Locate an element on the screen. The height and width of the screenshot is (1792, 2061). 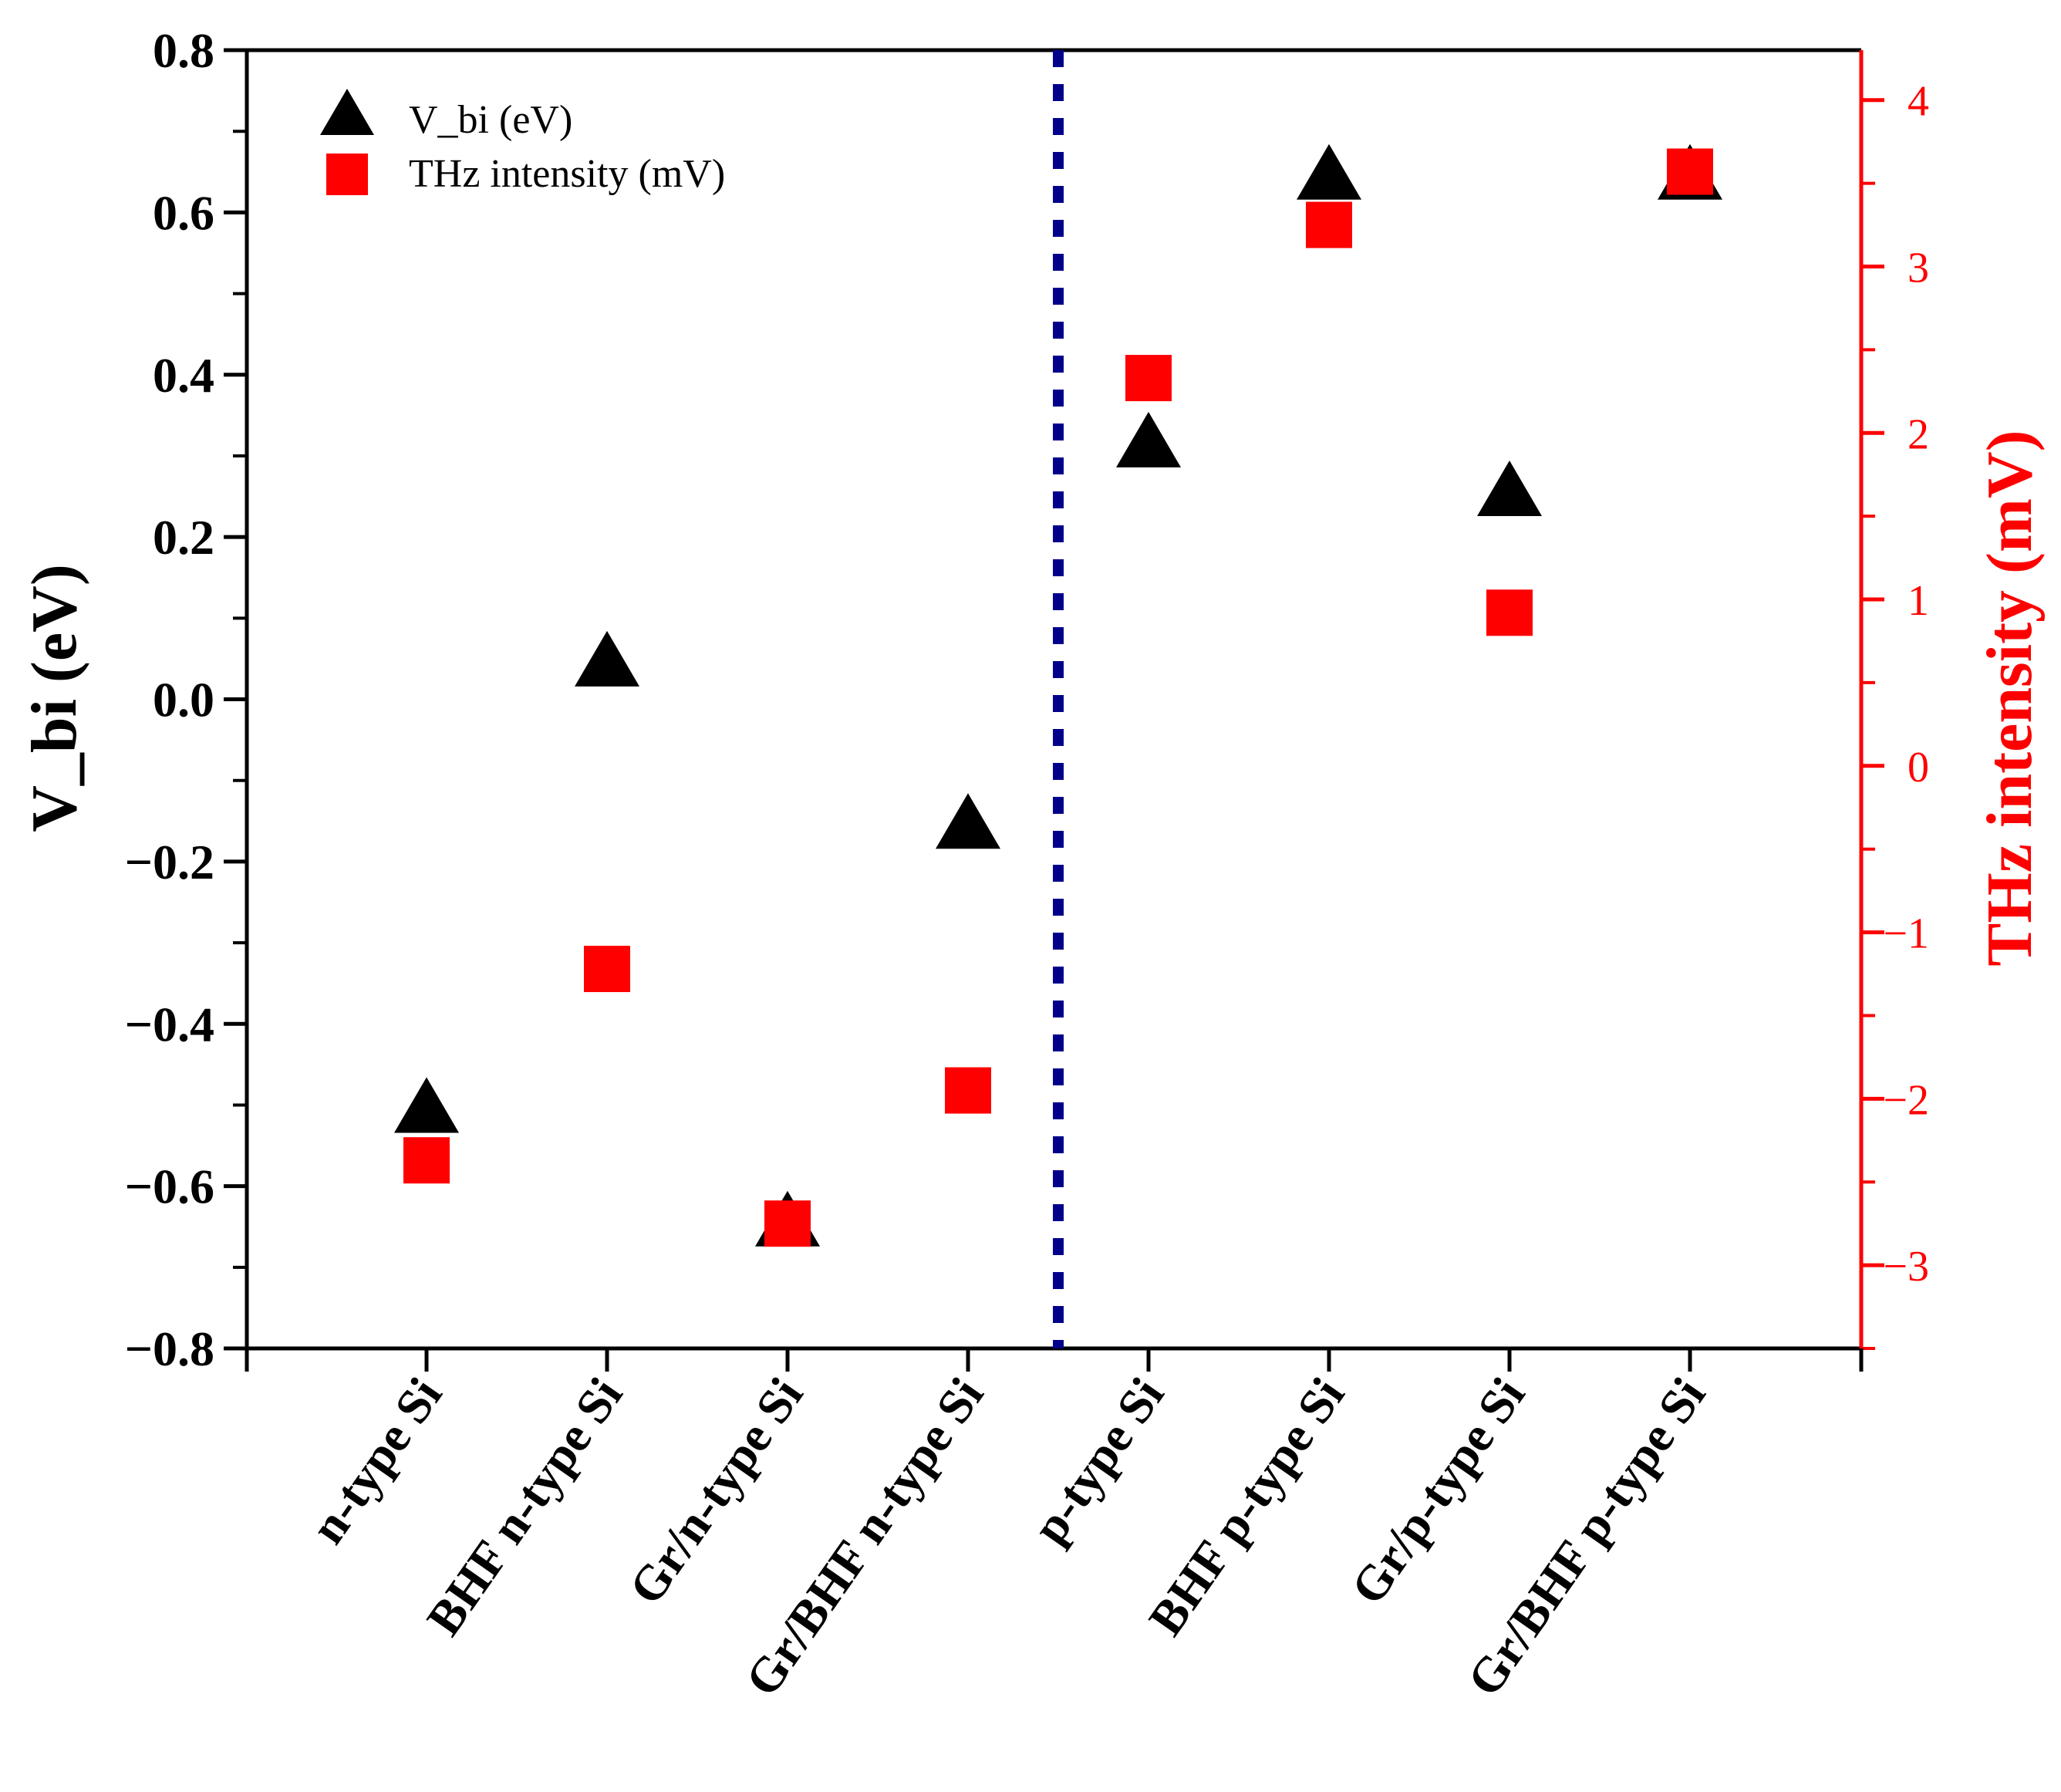
left-tick-label: −0.8 is located at coordinates (169, 1348).